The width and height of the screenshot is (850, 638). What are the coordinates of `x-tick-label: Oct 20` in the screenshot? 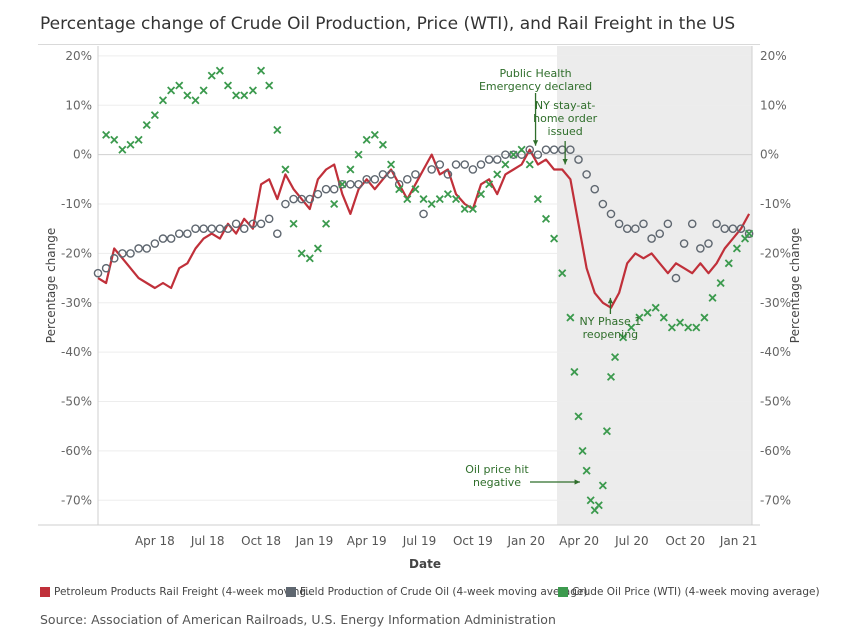 It's located at (685, 541).